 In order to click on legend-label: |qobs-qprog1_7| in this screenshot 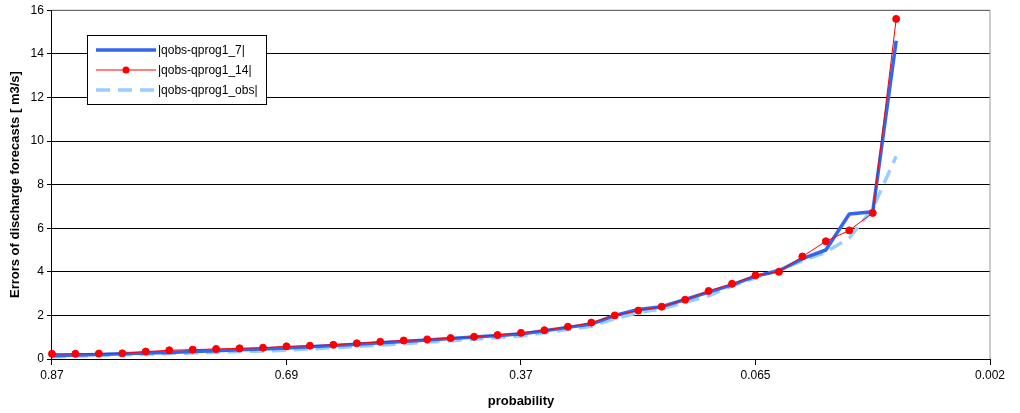, I will do `click(201, 51)`.